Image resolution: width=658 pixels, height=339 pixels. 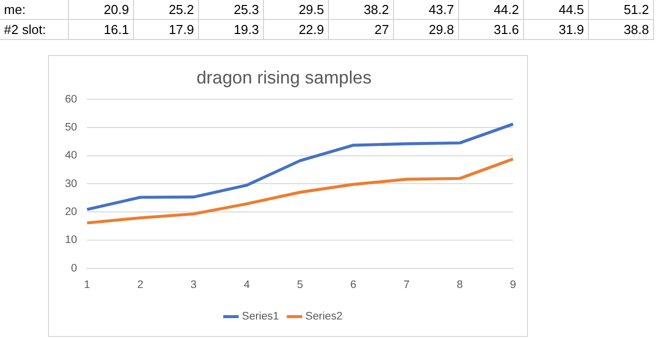 I want to click on text: 17.9, so click(x=166, y=30).